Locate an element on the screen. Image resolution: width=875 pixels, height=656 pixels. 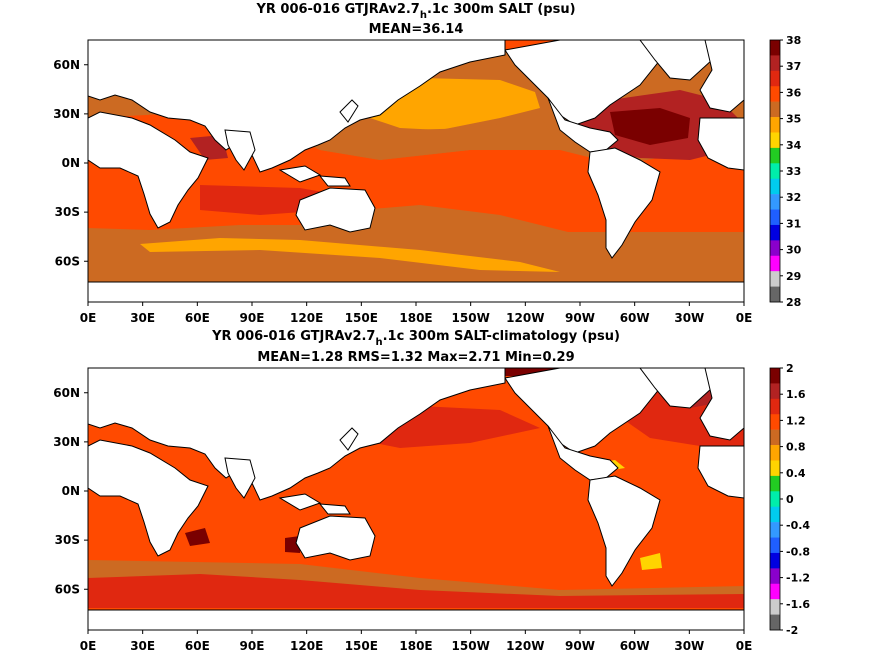
colorbar-label: -0.4 is located at coordinates (798, 525).